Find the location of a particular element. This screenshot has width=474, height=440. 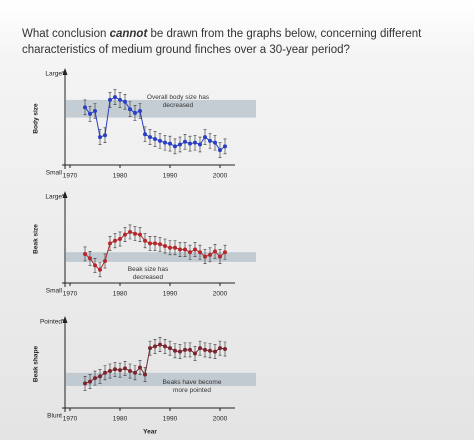

annotation-box: Beaks have become more pointed is located at coordinates (192, 386).